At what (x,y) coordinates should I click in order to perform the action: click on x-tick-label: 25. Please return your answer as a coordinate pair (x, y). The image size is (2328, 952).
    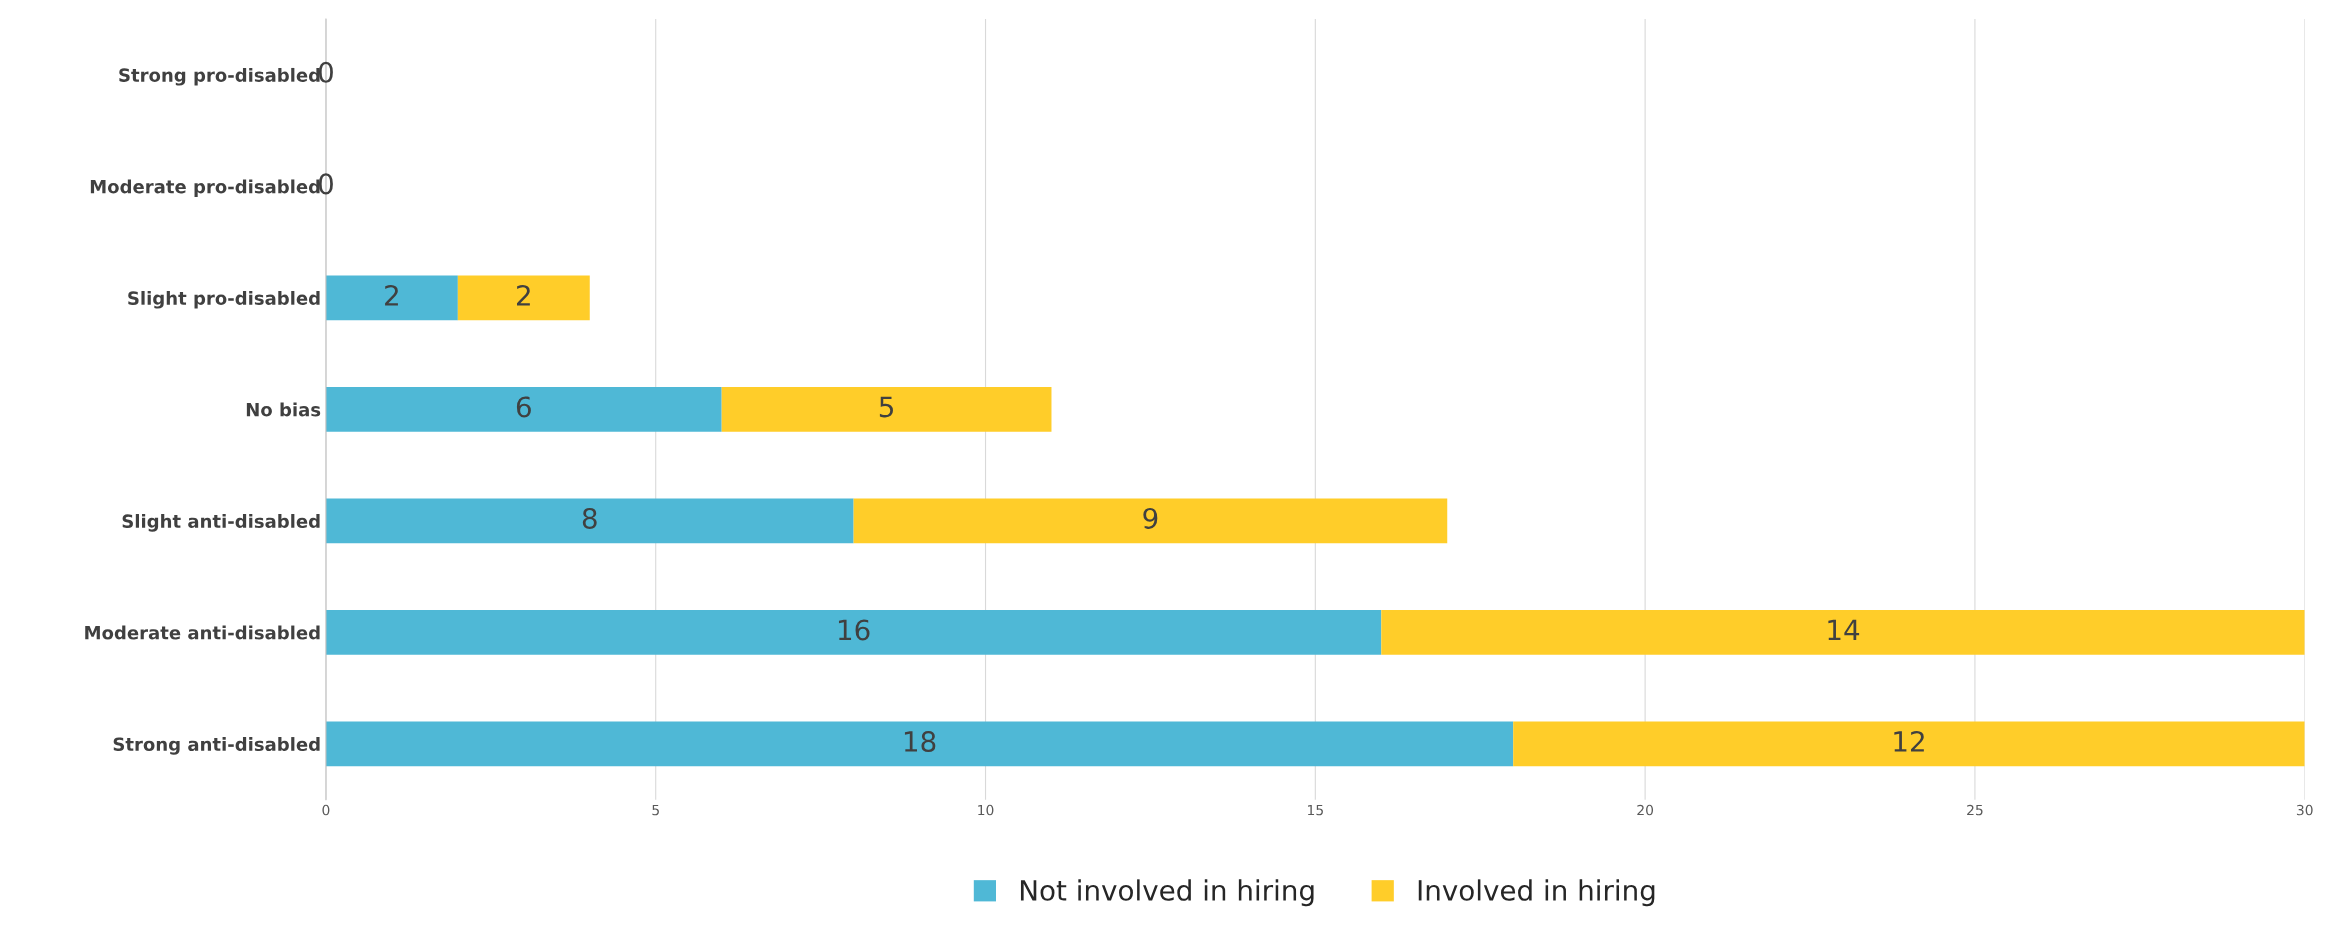
    Looking at the image, I should click on (1975, 810).